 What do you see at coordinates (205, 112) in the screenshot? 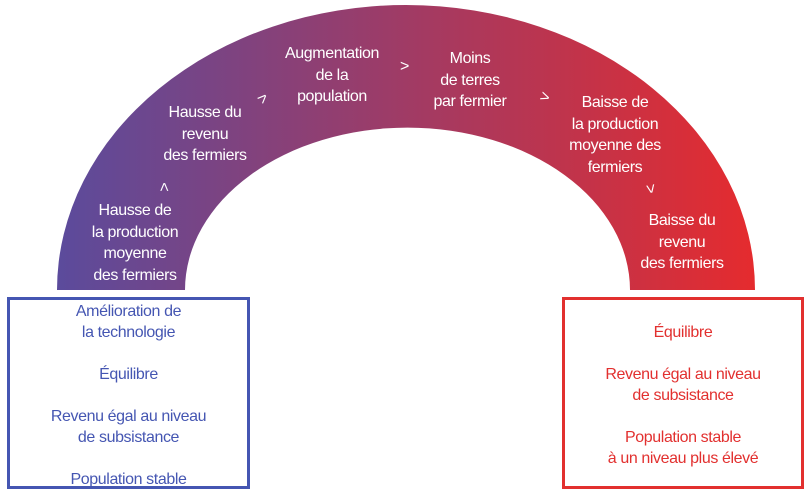
I see `label-line: Hausse du` at bounding box center [205, 112].